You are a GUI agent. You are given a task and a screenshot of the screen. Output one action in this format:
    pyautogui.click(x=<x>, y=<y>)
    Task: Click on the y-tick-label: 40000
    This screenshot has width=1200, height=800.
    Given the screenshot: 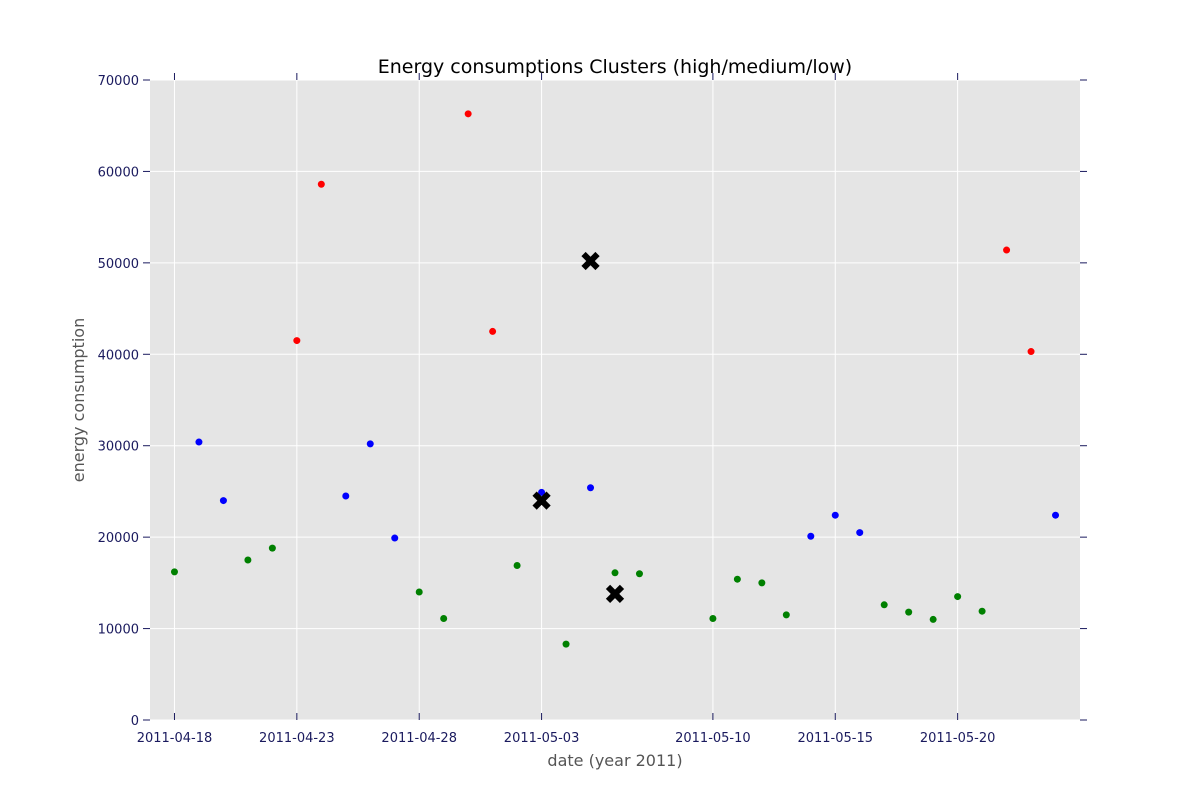 What is the action you would take?
    pyautogui.click(x=118, y=355)
    